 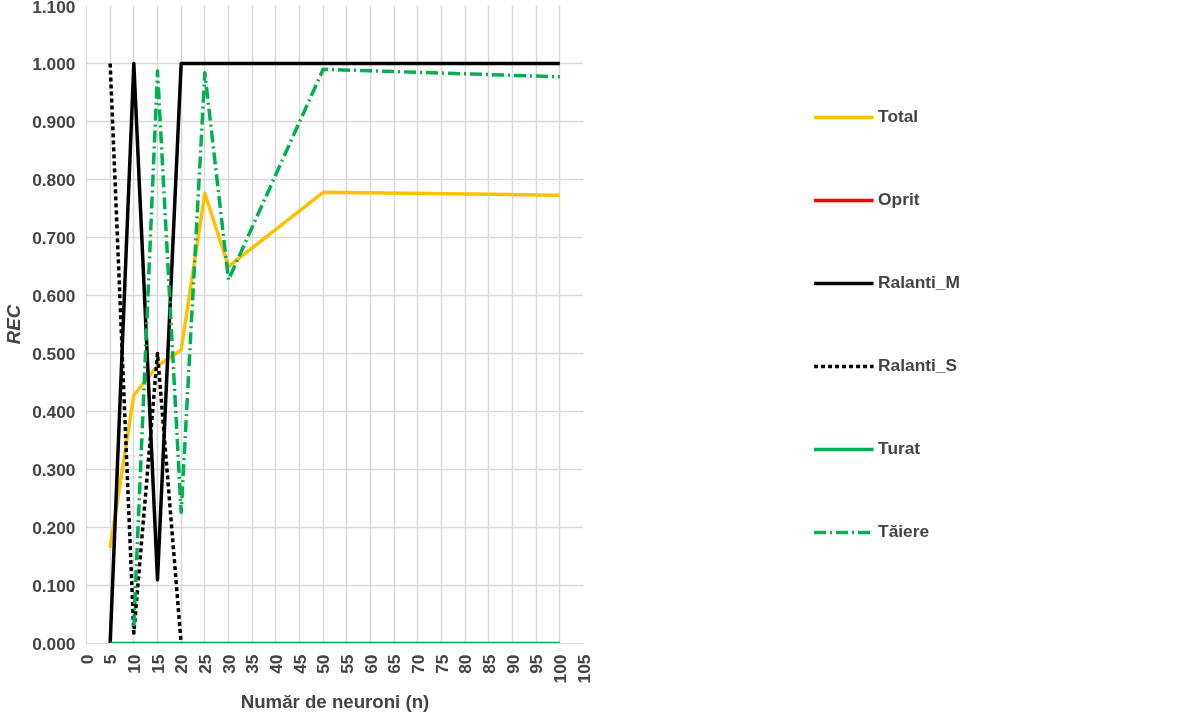 What do you see at coordinates (228, 664) in the screenshot?
I see `x-tick-label: 30` at bounding box center [228, 664].